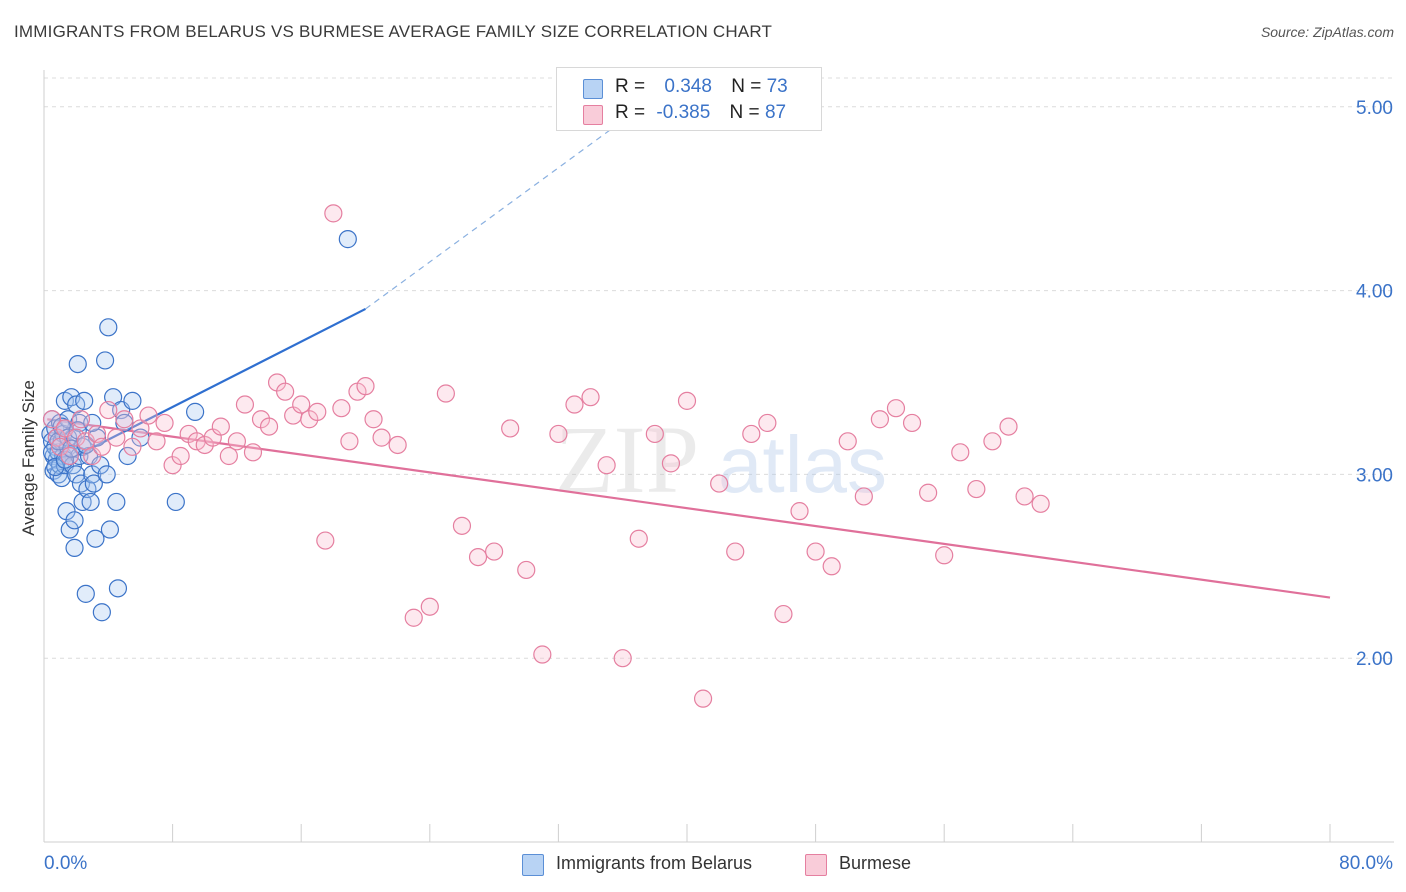 This screenshot has width=1406, height=892. What do you see at coordinates (1374, 659) in the screenshot?
I see `y-tick-label: 2.00` at bounding box center [1374, 659].